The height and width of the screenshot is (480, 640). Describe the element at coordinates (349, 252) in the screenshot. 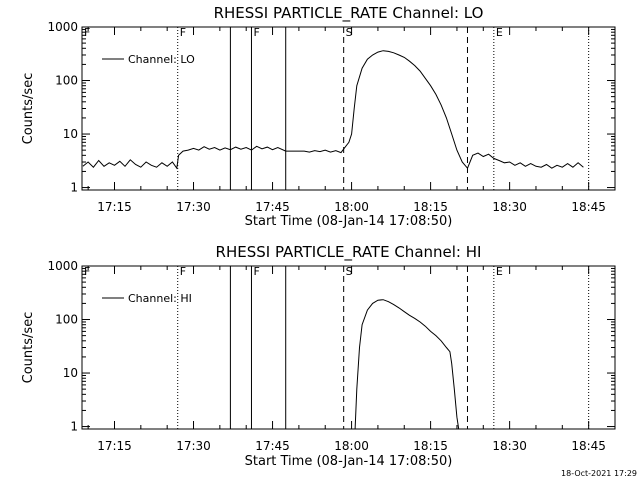

I see `chart-title: RHESSI PARTICLE_RATE Channel: HI` at that location.